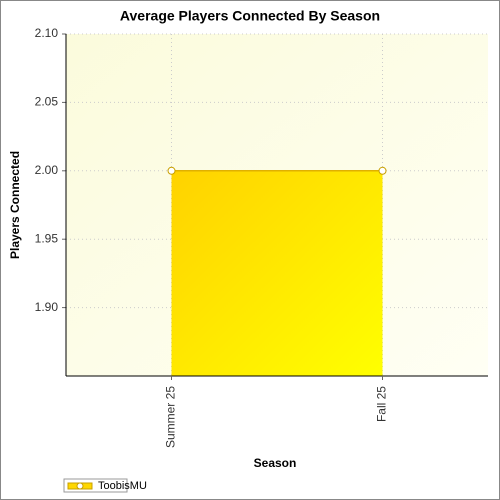 This screenshot has height=500, width=500. I want to click on legend-label: ToobisMU, so click(122, 486).